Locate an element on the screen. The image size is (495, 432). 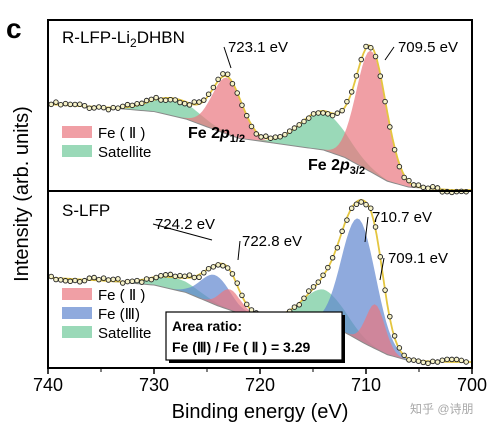
x-tick-label-730: 730 is located at coordinates (154, 385).